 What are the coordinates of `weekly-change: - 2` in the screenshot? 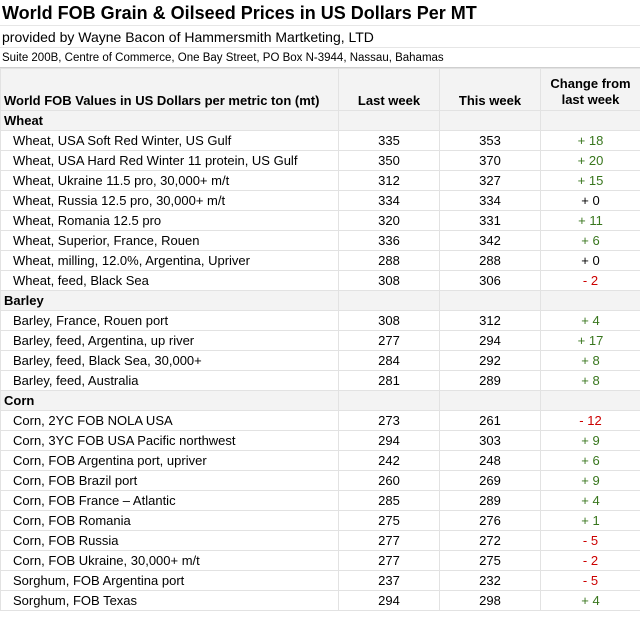 It's located at (590, 280).